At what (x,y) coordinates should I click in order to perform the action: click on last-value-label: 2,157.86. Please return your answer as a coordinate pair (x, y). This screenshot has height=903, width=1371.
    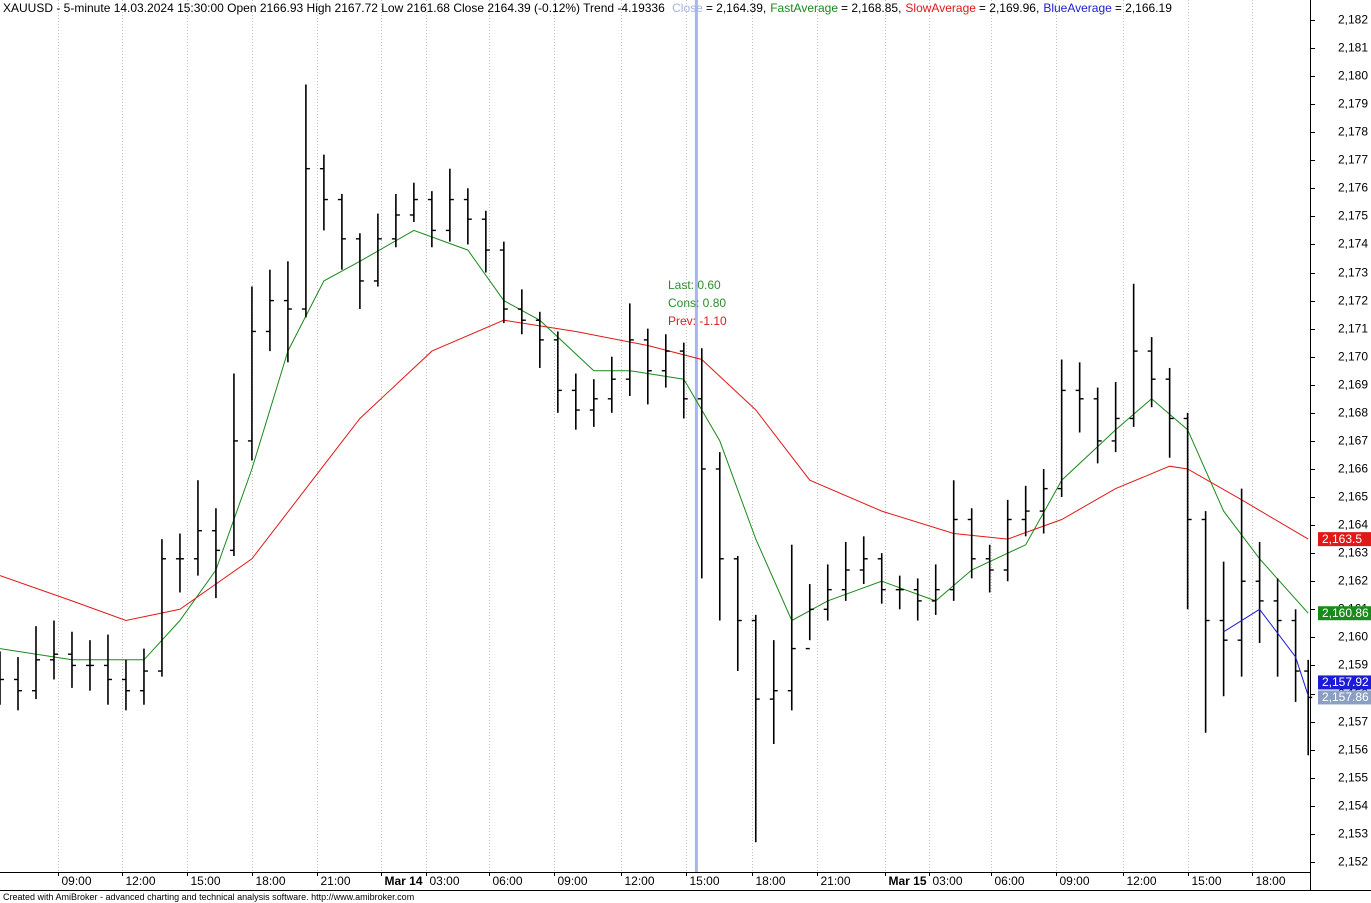
    Looking at the image, I should click on (1345, 697).